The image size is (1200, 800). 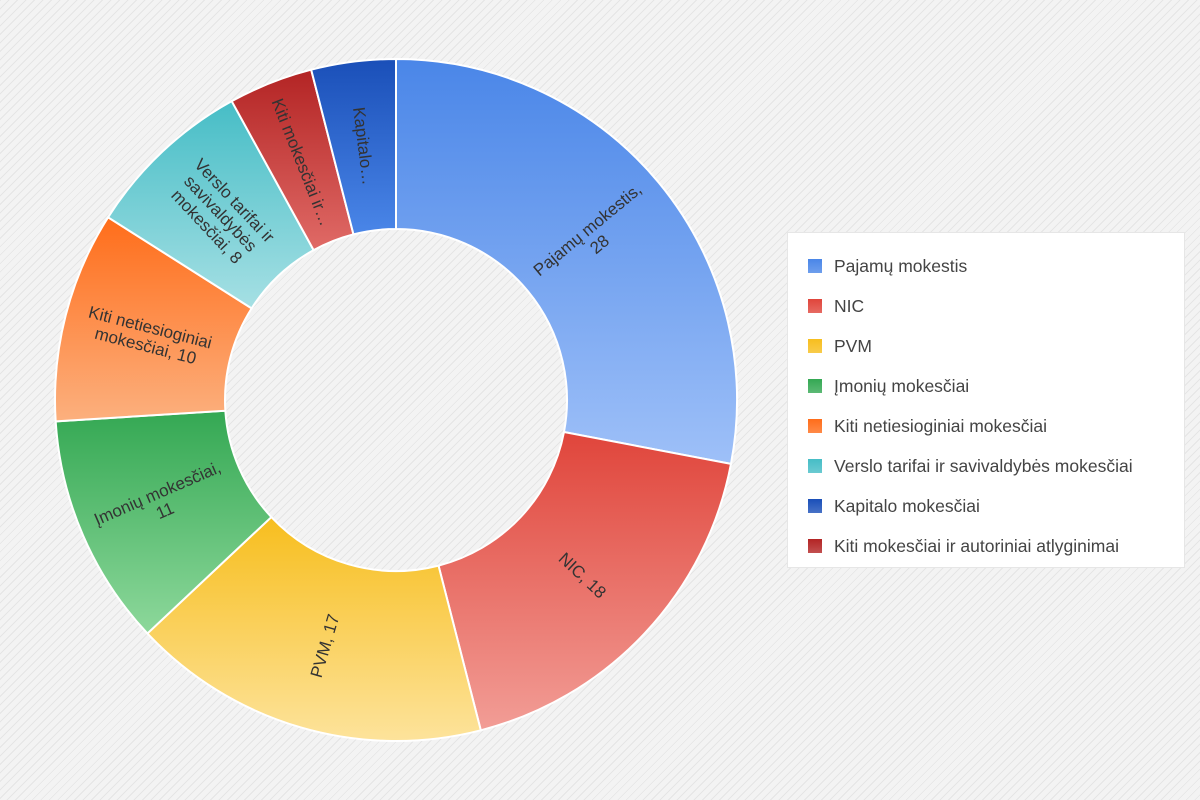 What do you see at coordinates (983, 465) in the screenshot?
I see `legend-label: Verslo tarifai ir savivaldybės mokesčiai` at bounding box center [983, 465].